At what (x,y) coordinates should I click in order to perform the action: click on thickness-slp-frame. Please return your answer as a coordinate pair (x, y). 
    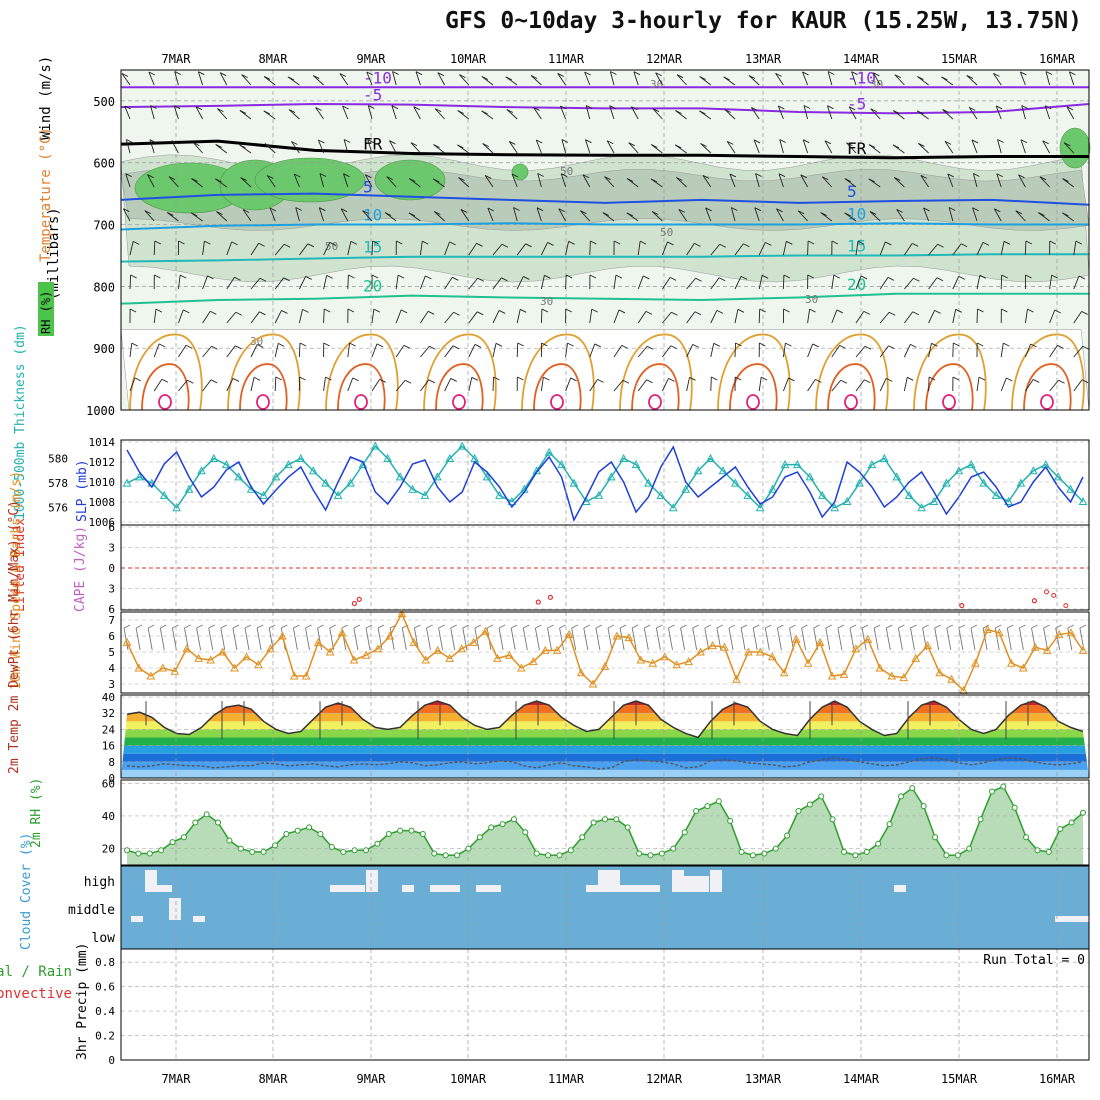
    Looking at the image, I should click on (605, 482).